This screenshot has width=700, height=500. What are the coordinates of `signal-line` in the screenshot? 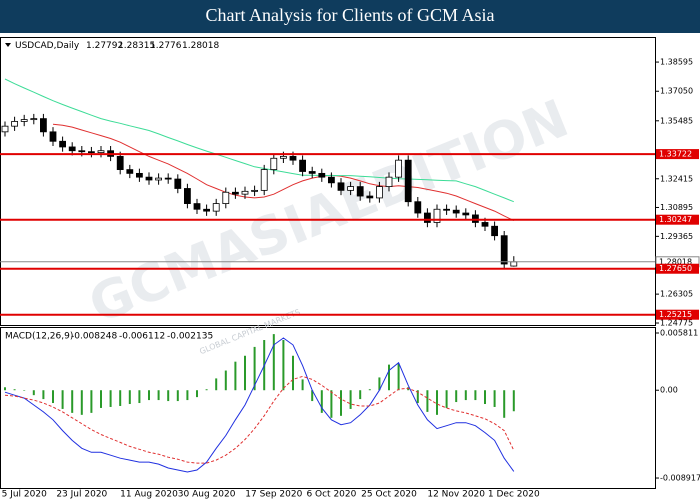 It's located at (259, 419).